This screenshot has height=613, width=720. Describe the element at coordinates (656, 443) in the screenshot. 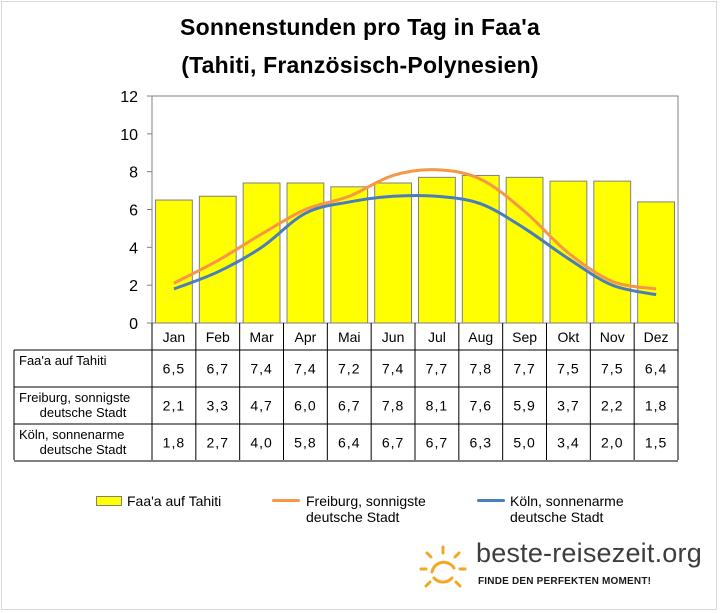

I see `table-cell: 1,5` at that location.